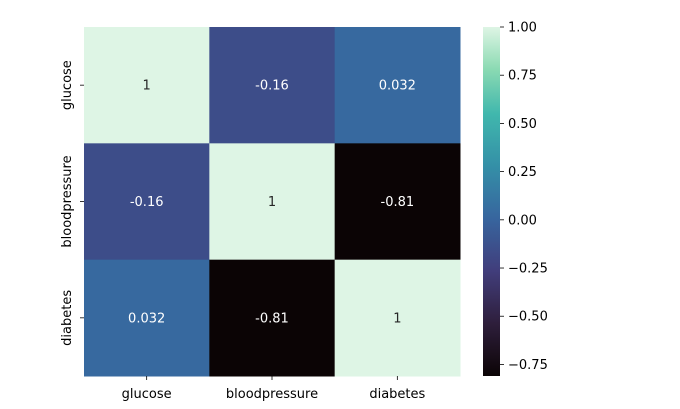 This screenshot has width=680, height=409. What do you see at coordinates (522, 220) in the screenshot?
I see `colorbar-tick-label: 0.00` at bounding box center [522, 220].